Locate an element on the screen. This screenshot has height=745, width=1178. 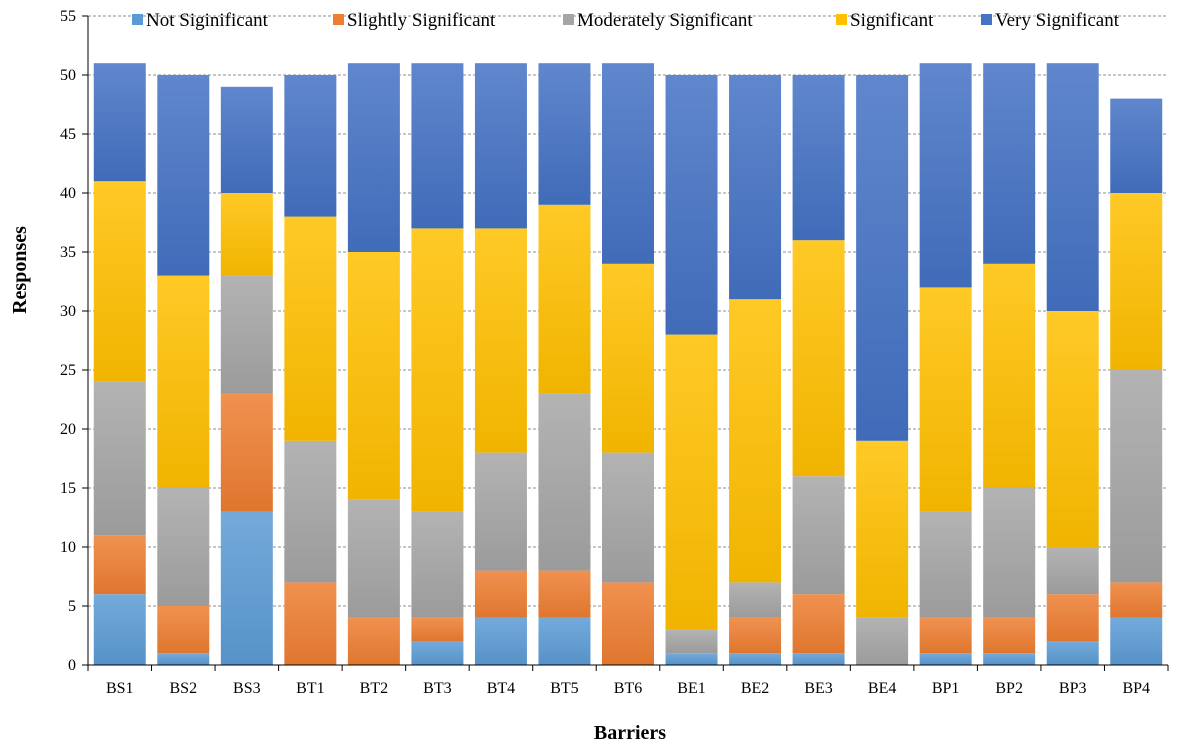
y-tick-label: 5 is located at coordinates (72, 606).